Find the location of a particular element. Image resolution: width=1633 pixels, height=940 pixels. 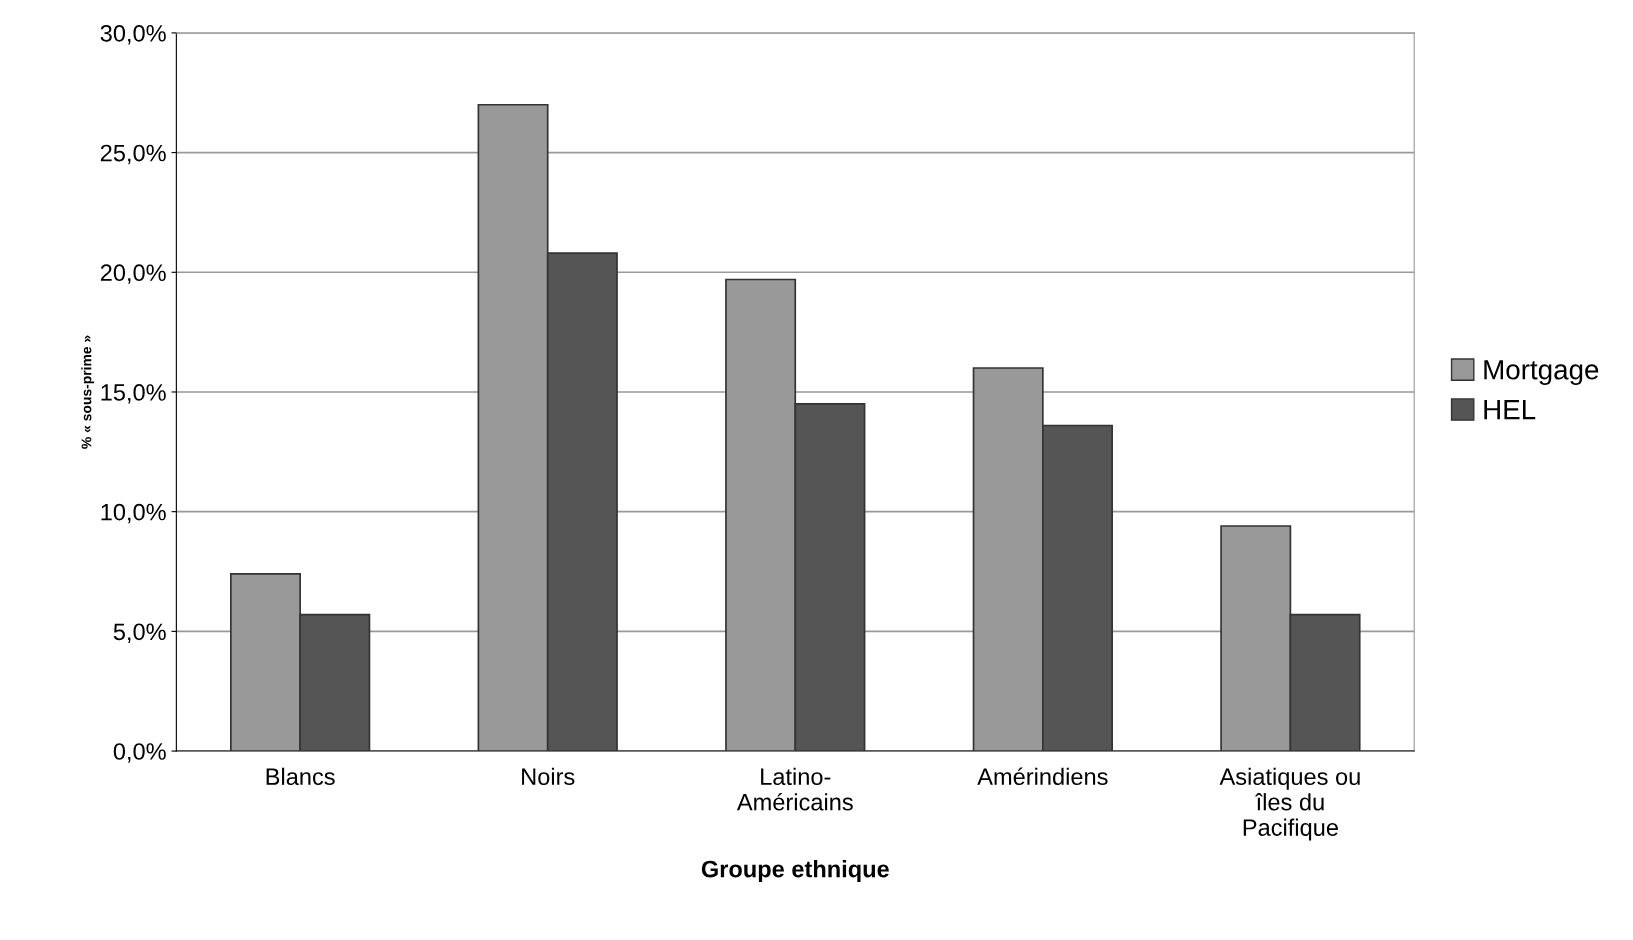

x-tick-label: Noirs is located at coordinates (548, 776).